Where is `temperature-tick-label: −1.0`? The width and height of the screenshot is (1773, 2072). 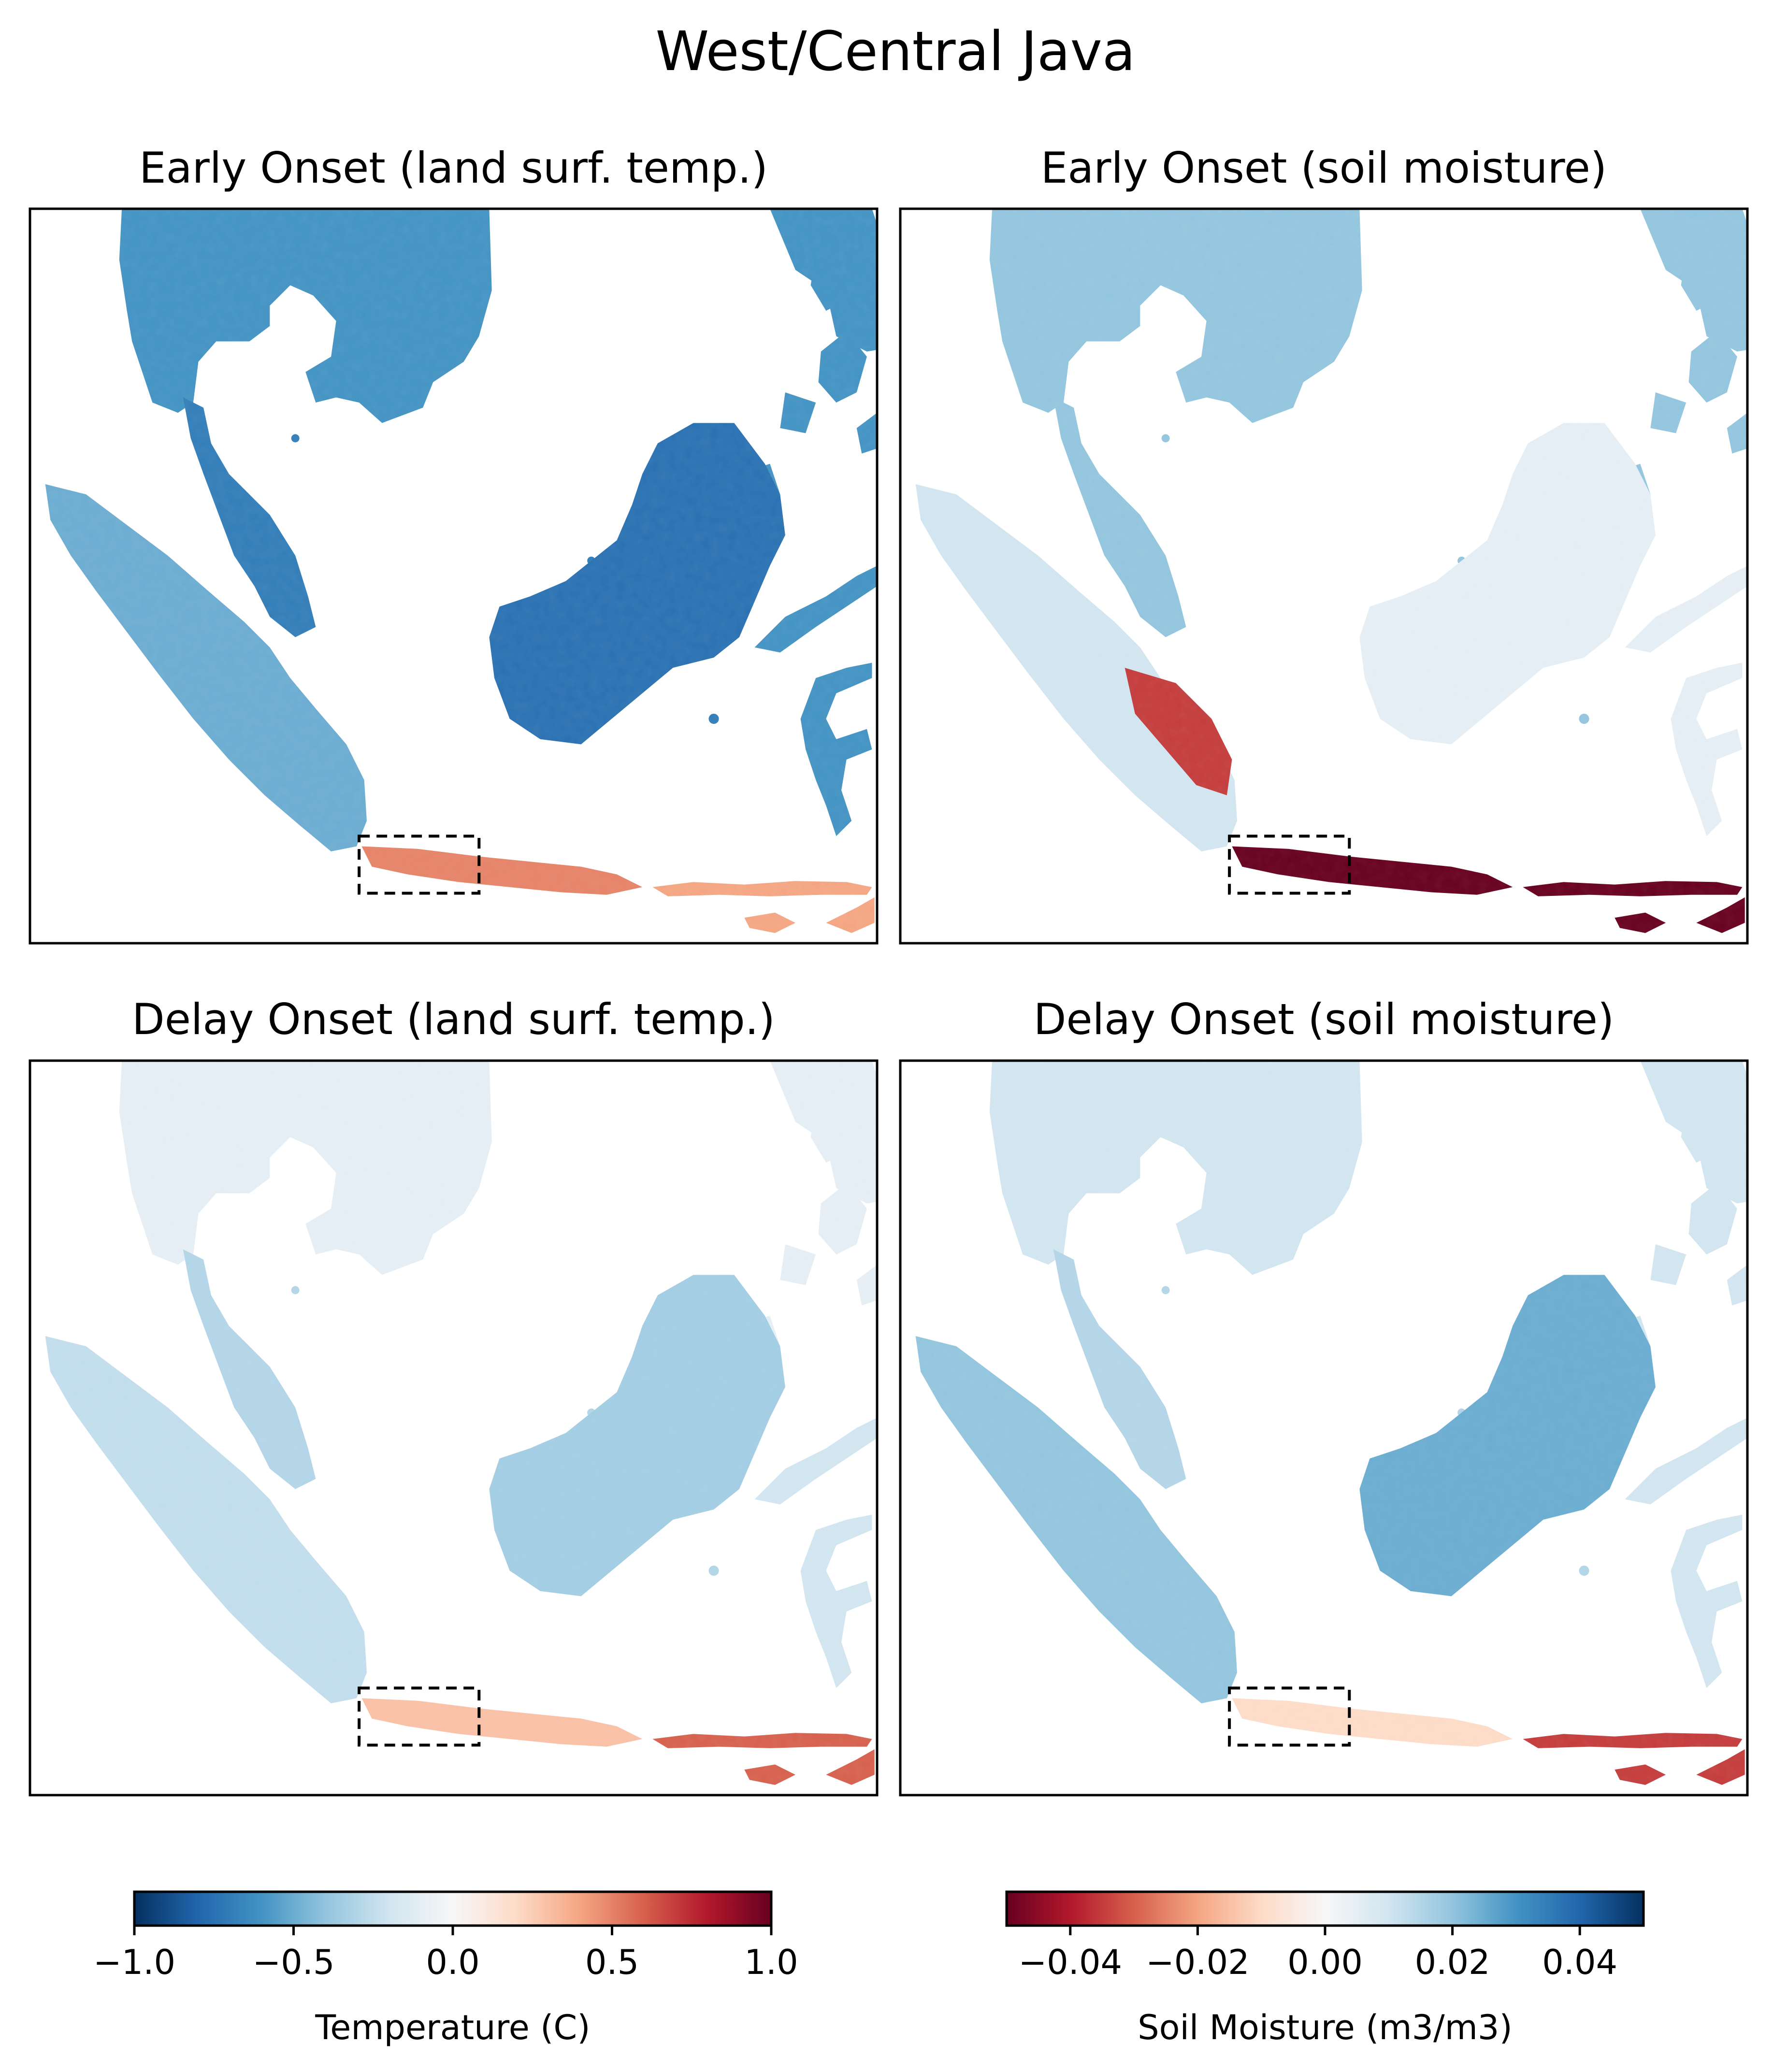
temperature-tick-label: −1.0 is located at coordinates (134, 1962).